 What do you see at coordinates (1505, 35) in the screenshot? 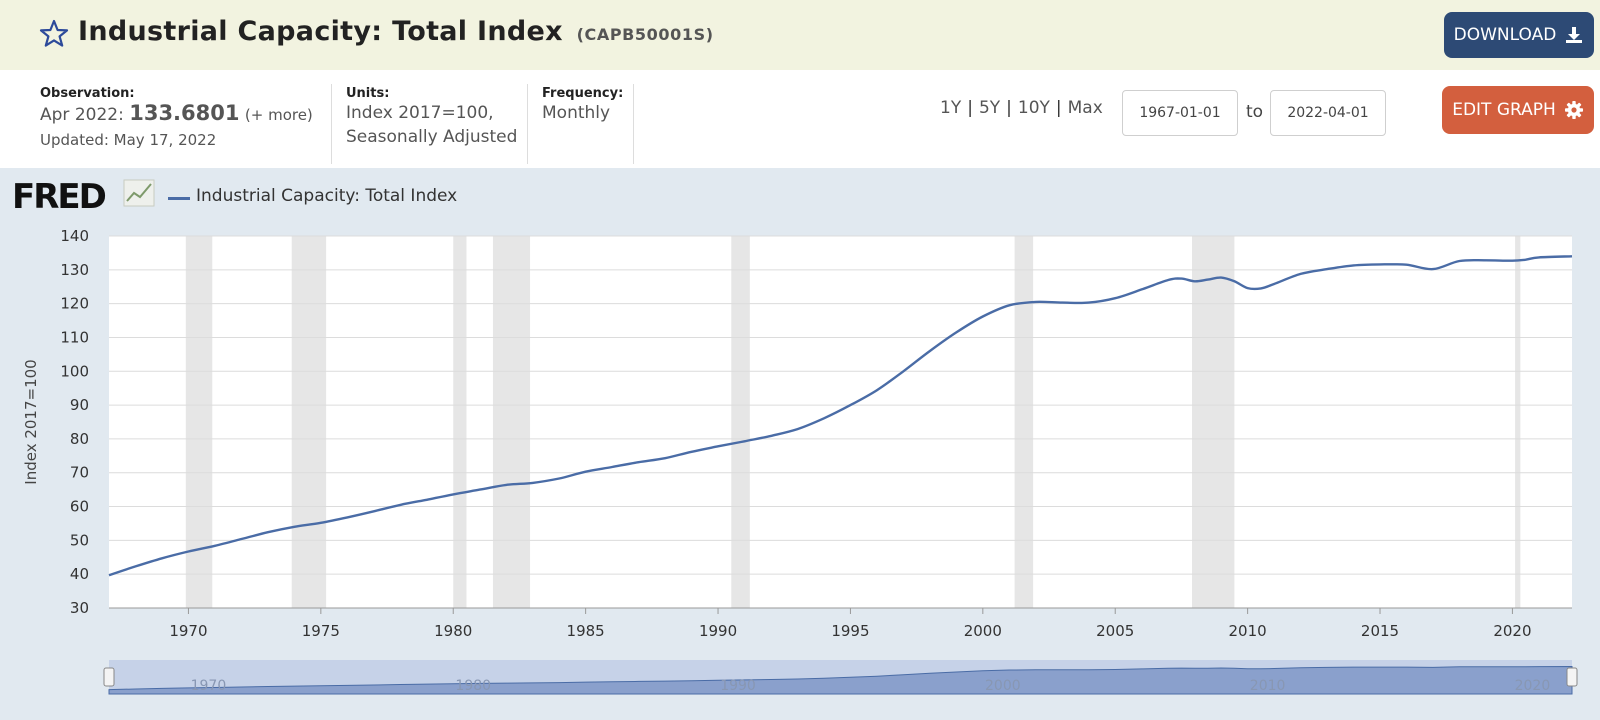
I see `download-label: DOWNLOAD` at bounding box center [1505, 35].